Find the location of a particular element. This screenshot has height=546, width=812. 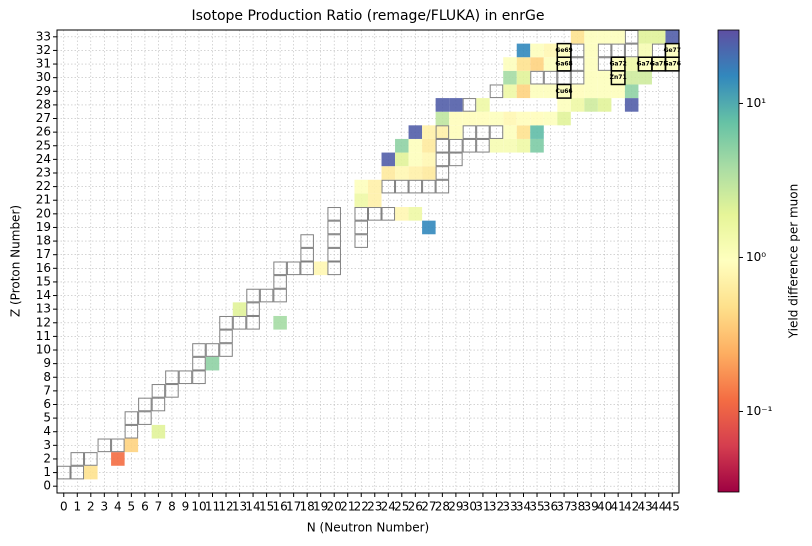

x-tick-label: 27 is located at coordinates (428, 507).